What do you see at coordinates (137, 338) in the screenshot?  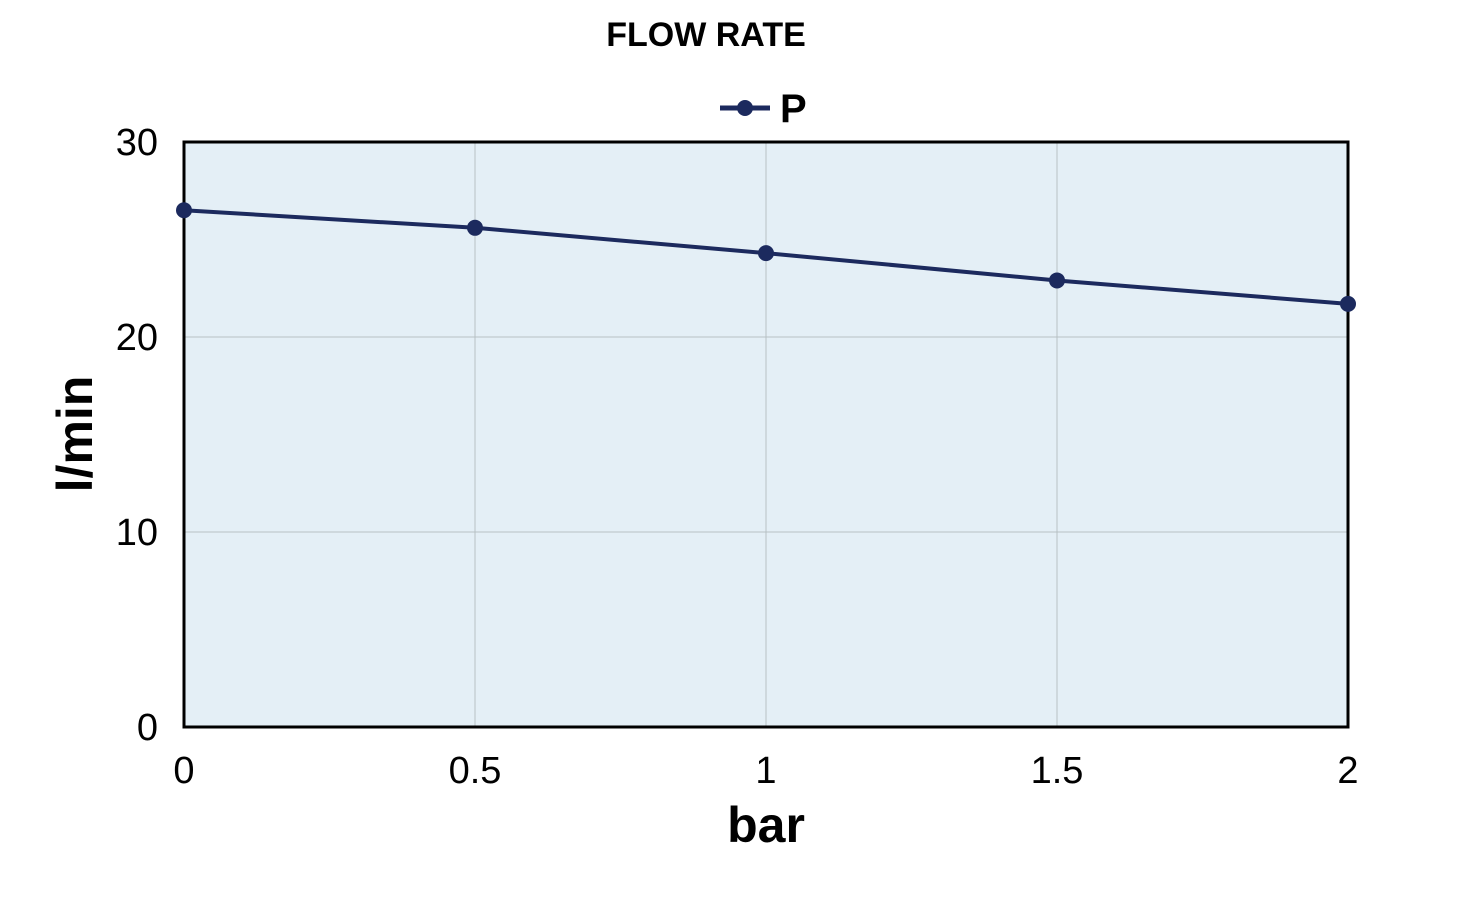 I see `y-tick-label: 20` at bounding box center [137, 338].